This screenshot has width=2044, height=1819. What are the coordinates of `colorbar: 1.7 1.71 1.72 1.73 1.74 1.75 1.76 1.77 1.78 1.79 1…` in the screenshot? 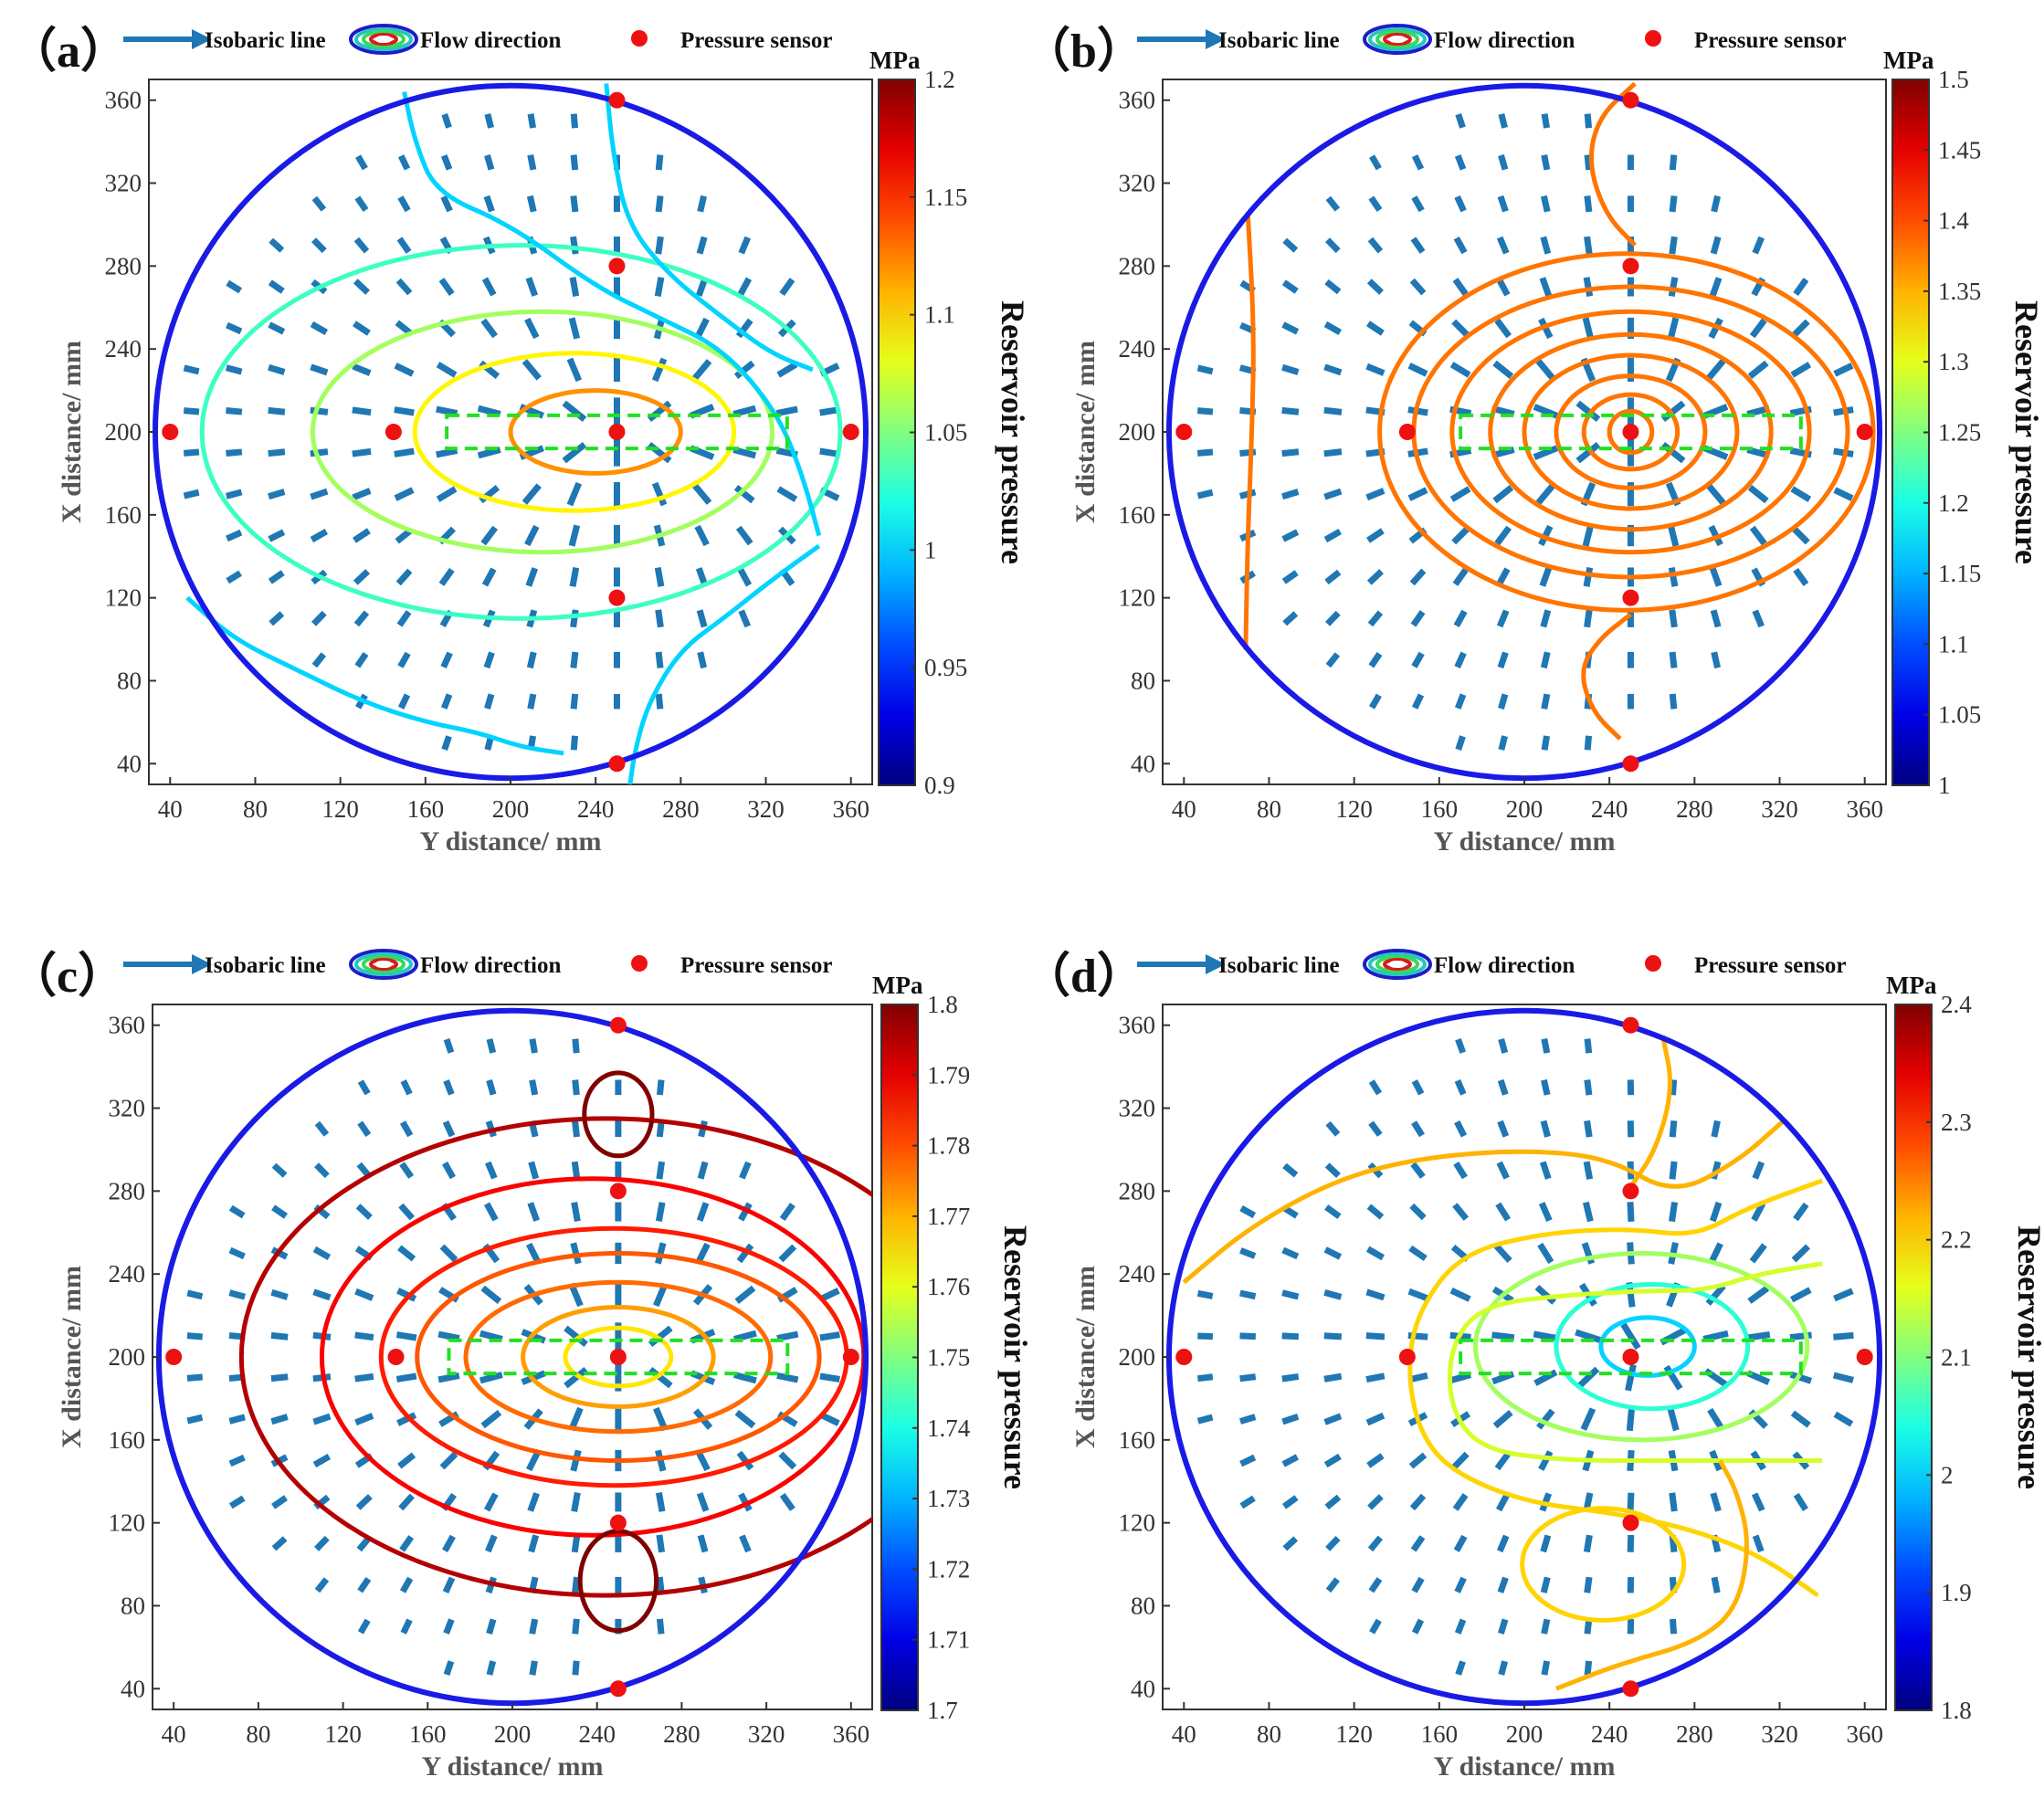 It's located at (953, 1348).